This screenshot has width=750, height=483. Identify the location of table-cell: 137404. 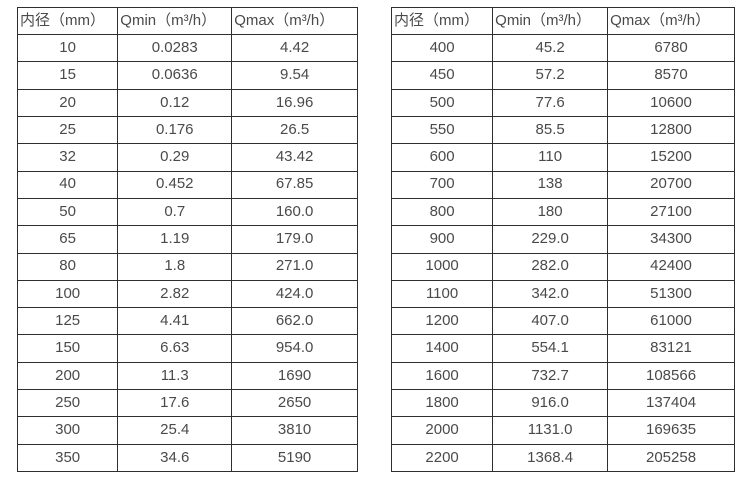
(671, 403).